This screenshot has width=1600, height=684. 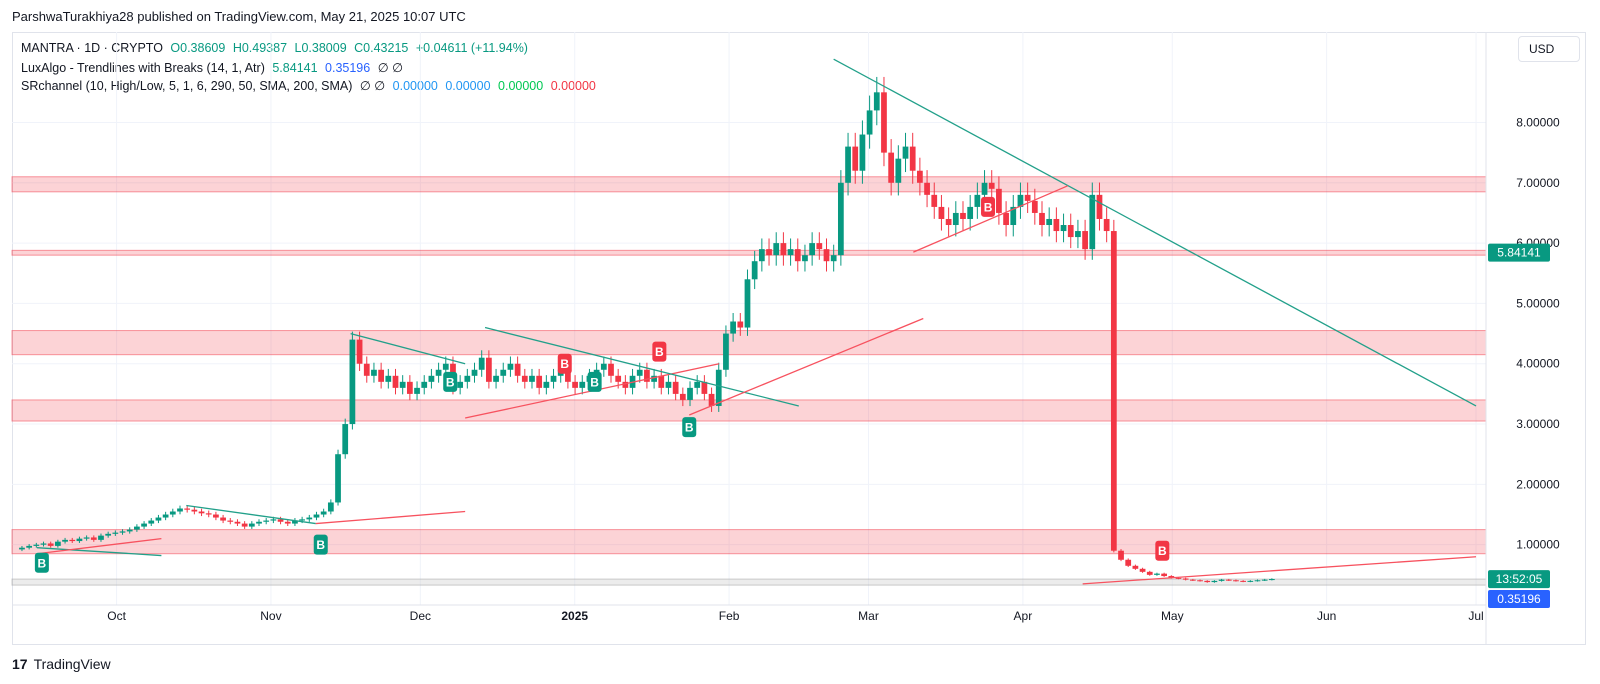 What do you see at coordinates (471, 48) in the screenshot?
I see `legend-change: +0.04611 (+11.94%)` at bounding box center [471, 48].